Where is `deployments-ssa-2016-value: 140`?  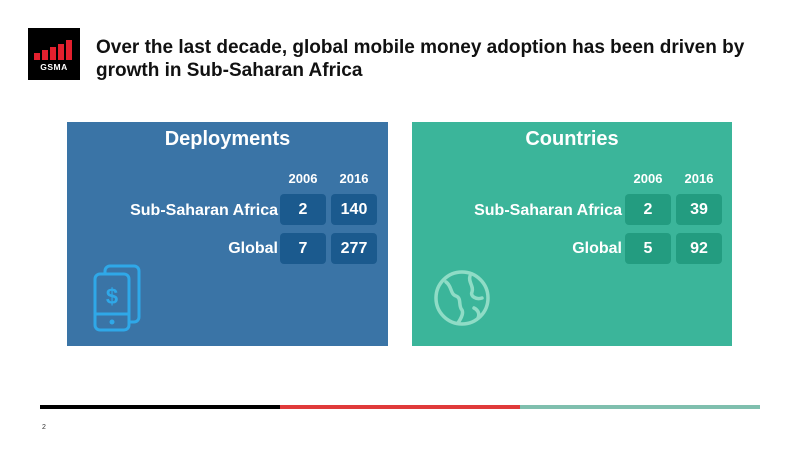 deployments-ssa-2016-value: 140 is located at coordinates (354, 209).